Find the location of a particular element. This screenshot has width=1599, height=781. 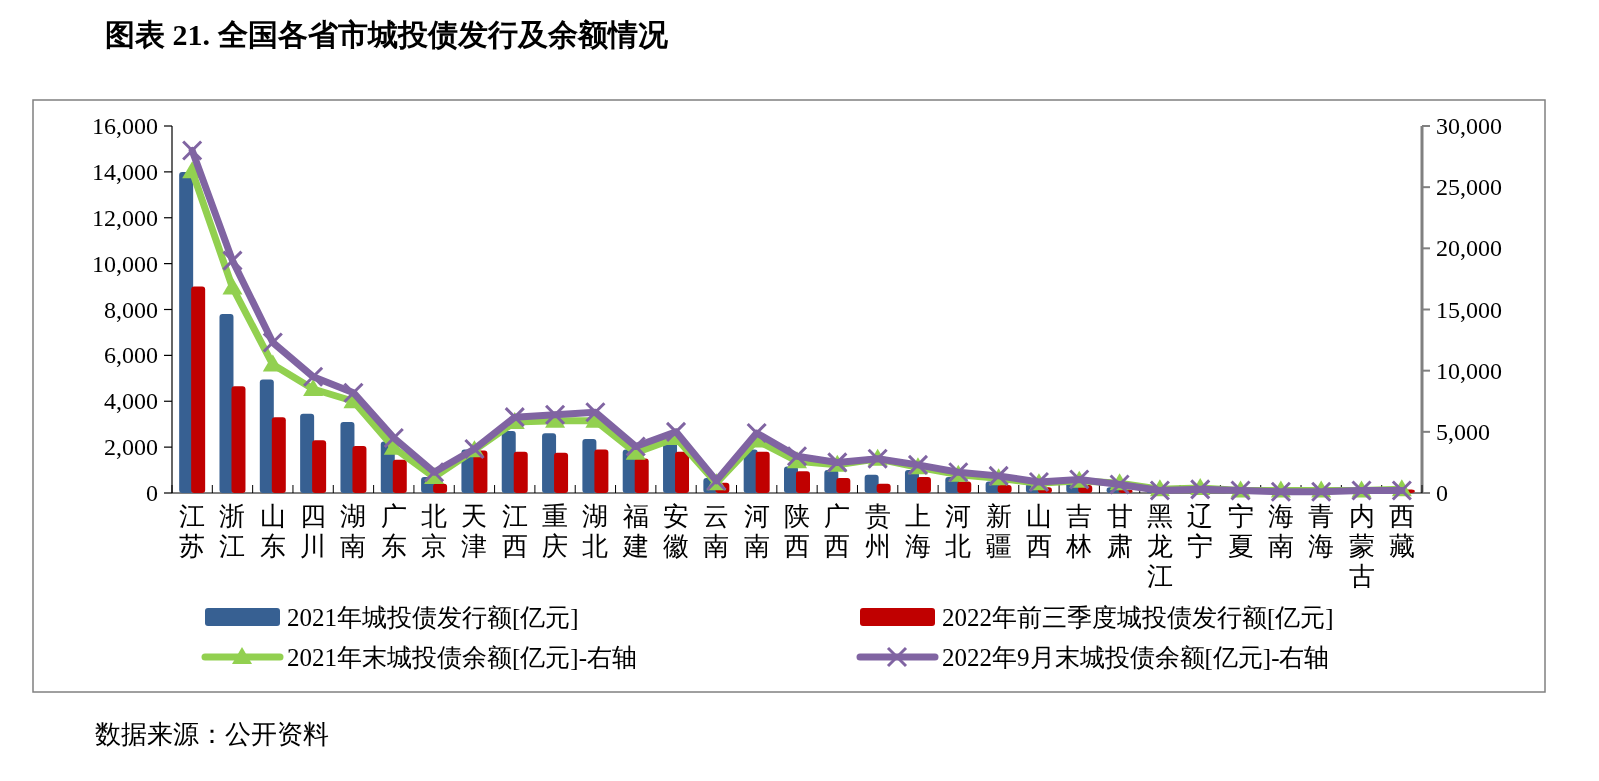

y2-tick-label: 30,000 is located at coordinates (1469, 126).